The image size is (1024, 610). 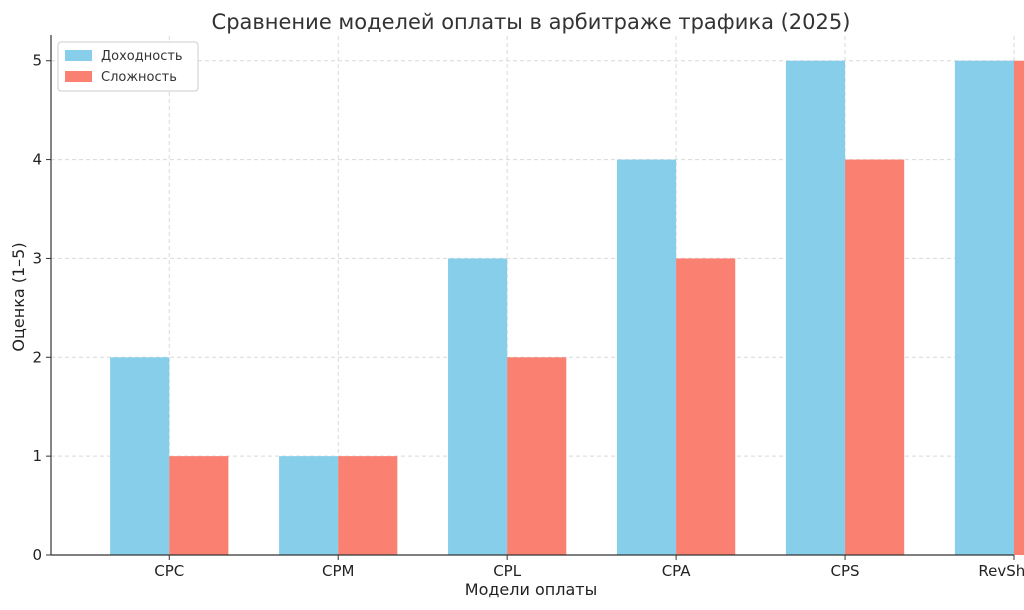 I want to click on x-tick-label: CPL, so click(x=507, y=571).